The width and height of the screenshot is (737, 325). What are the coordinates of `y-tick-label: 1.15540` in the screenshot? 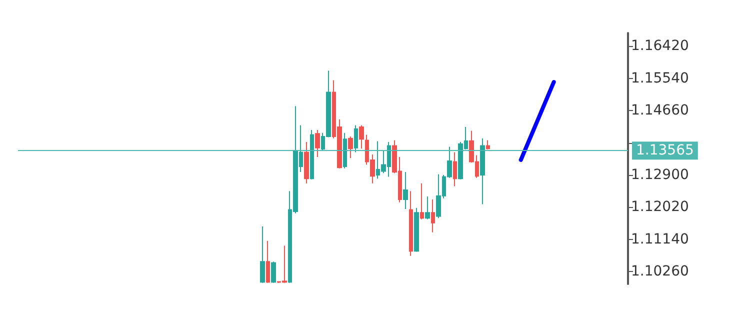 It's located at (660, 78).